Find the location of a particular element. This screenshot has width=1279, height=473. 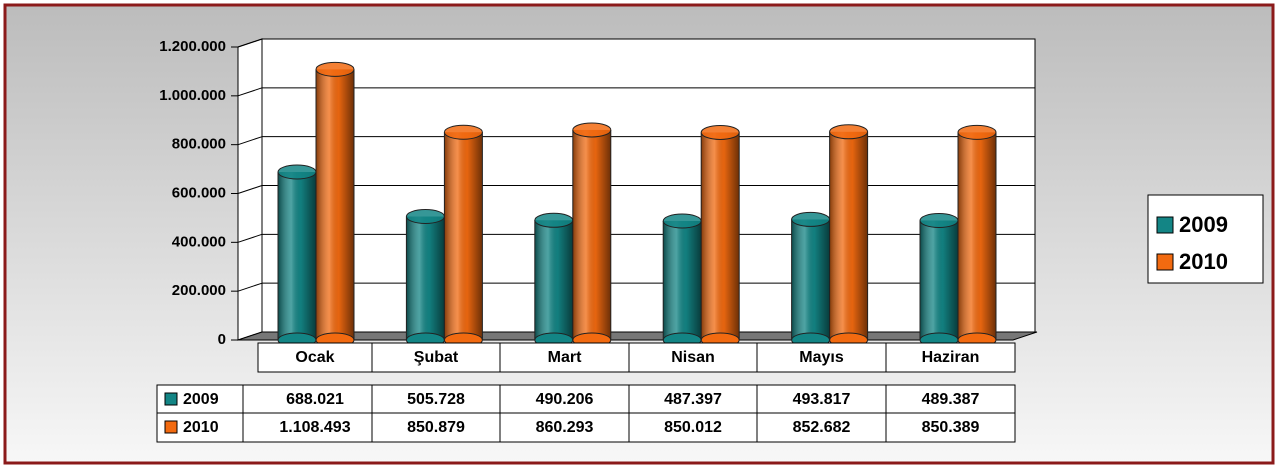

x-tick-label: Haziran is located at coordinates (951, 357).